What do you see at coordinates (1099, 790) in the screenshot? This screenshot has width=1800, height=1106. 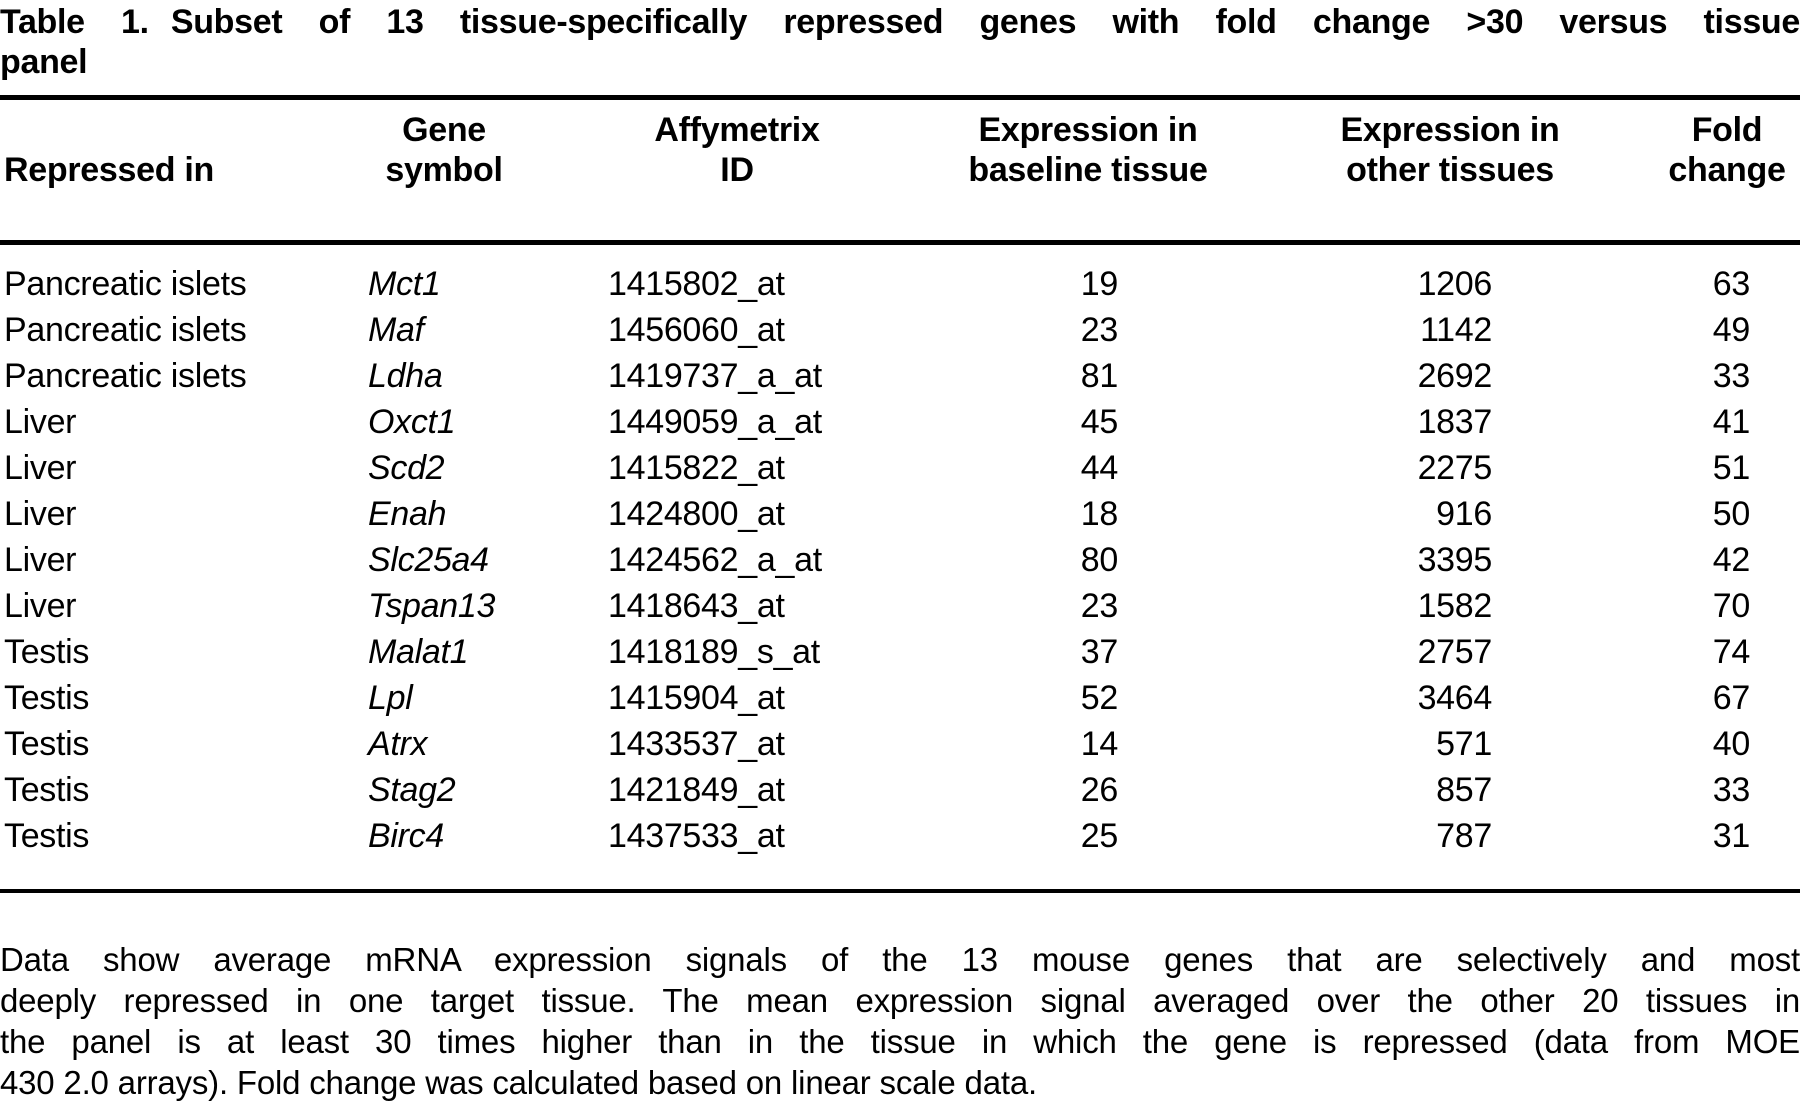 I see `baseline-expression-cell: 26` at bounding box center [1099, 790].